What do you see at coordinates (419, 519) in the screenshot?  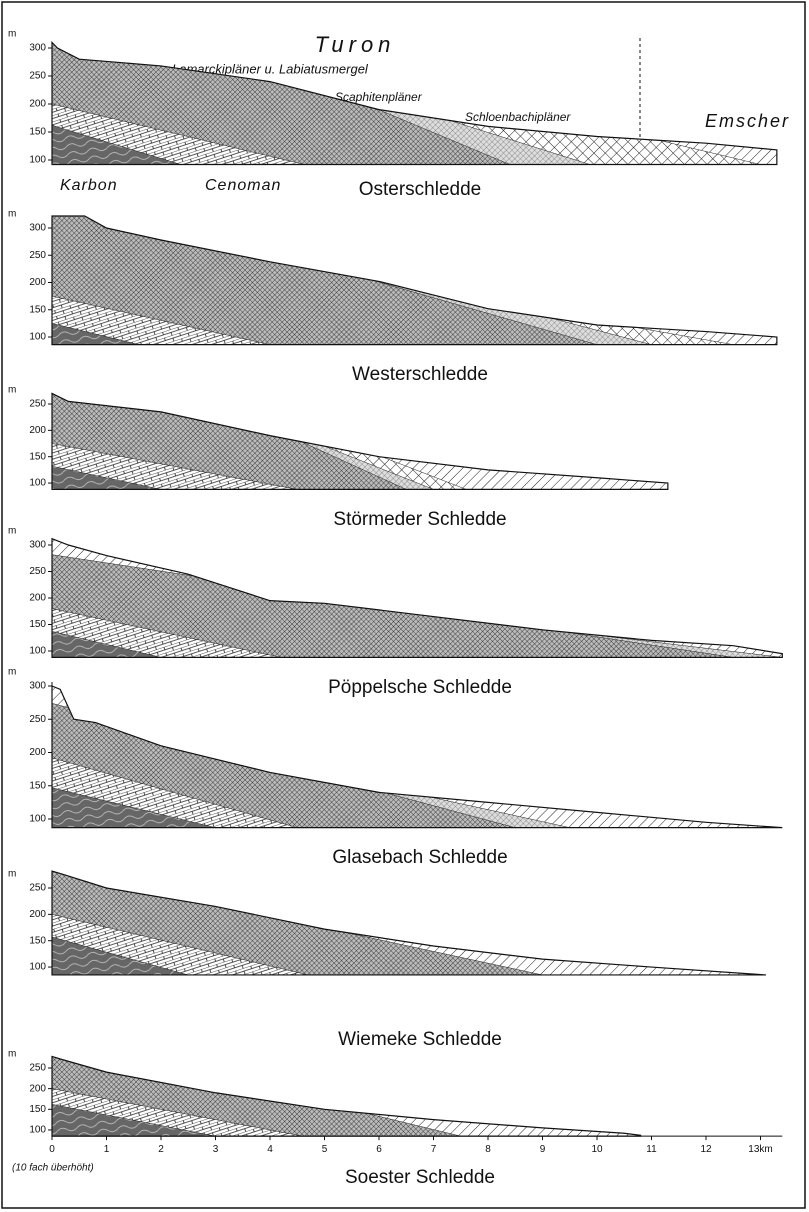 I see `profile-title: Störmeder Schledde` at bounding box center [419, 519].